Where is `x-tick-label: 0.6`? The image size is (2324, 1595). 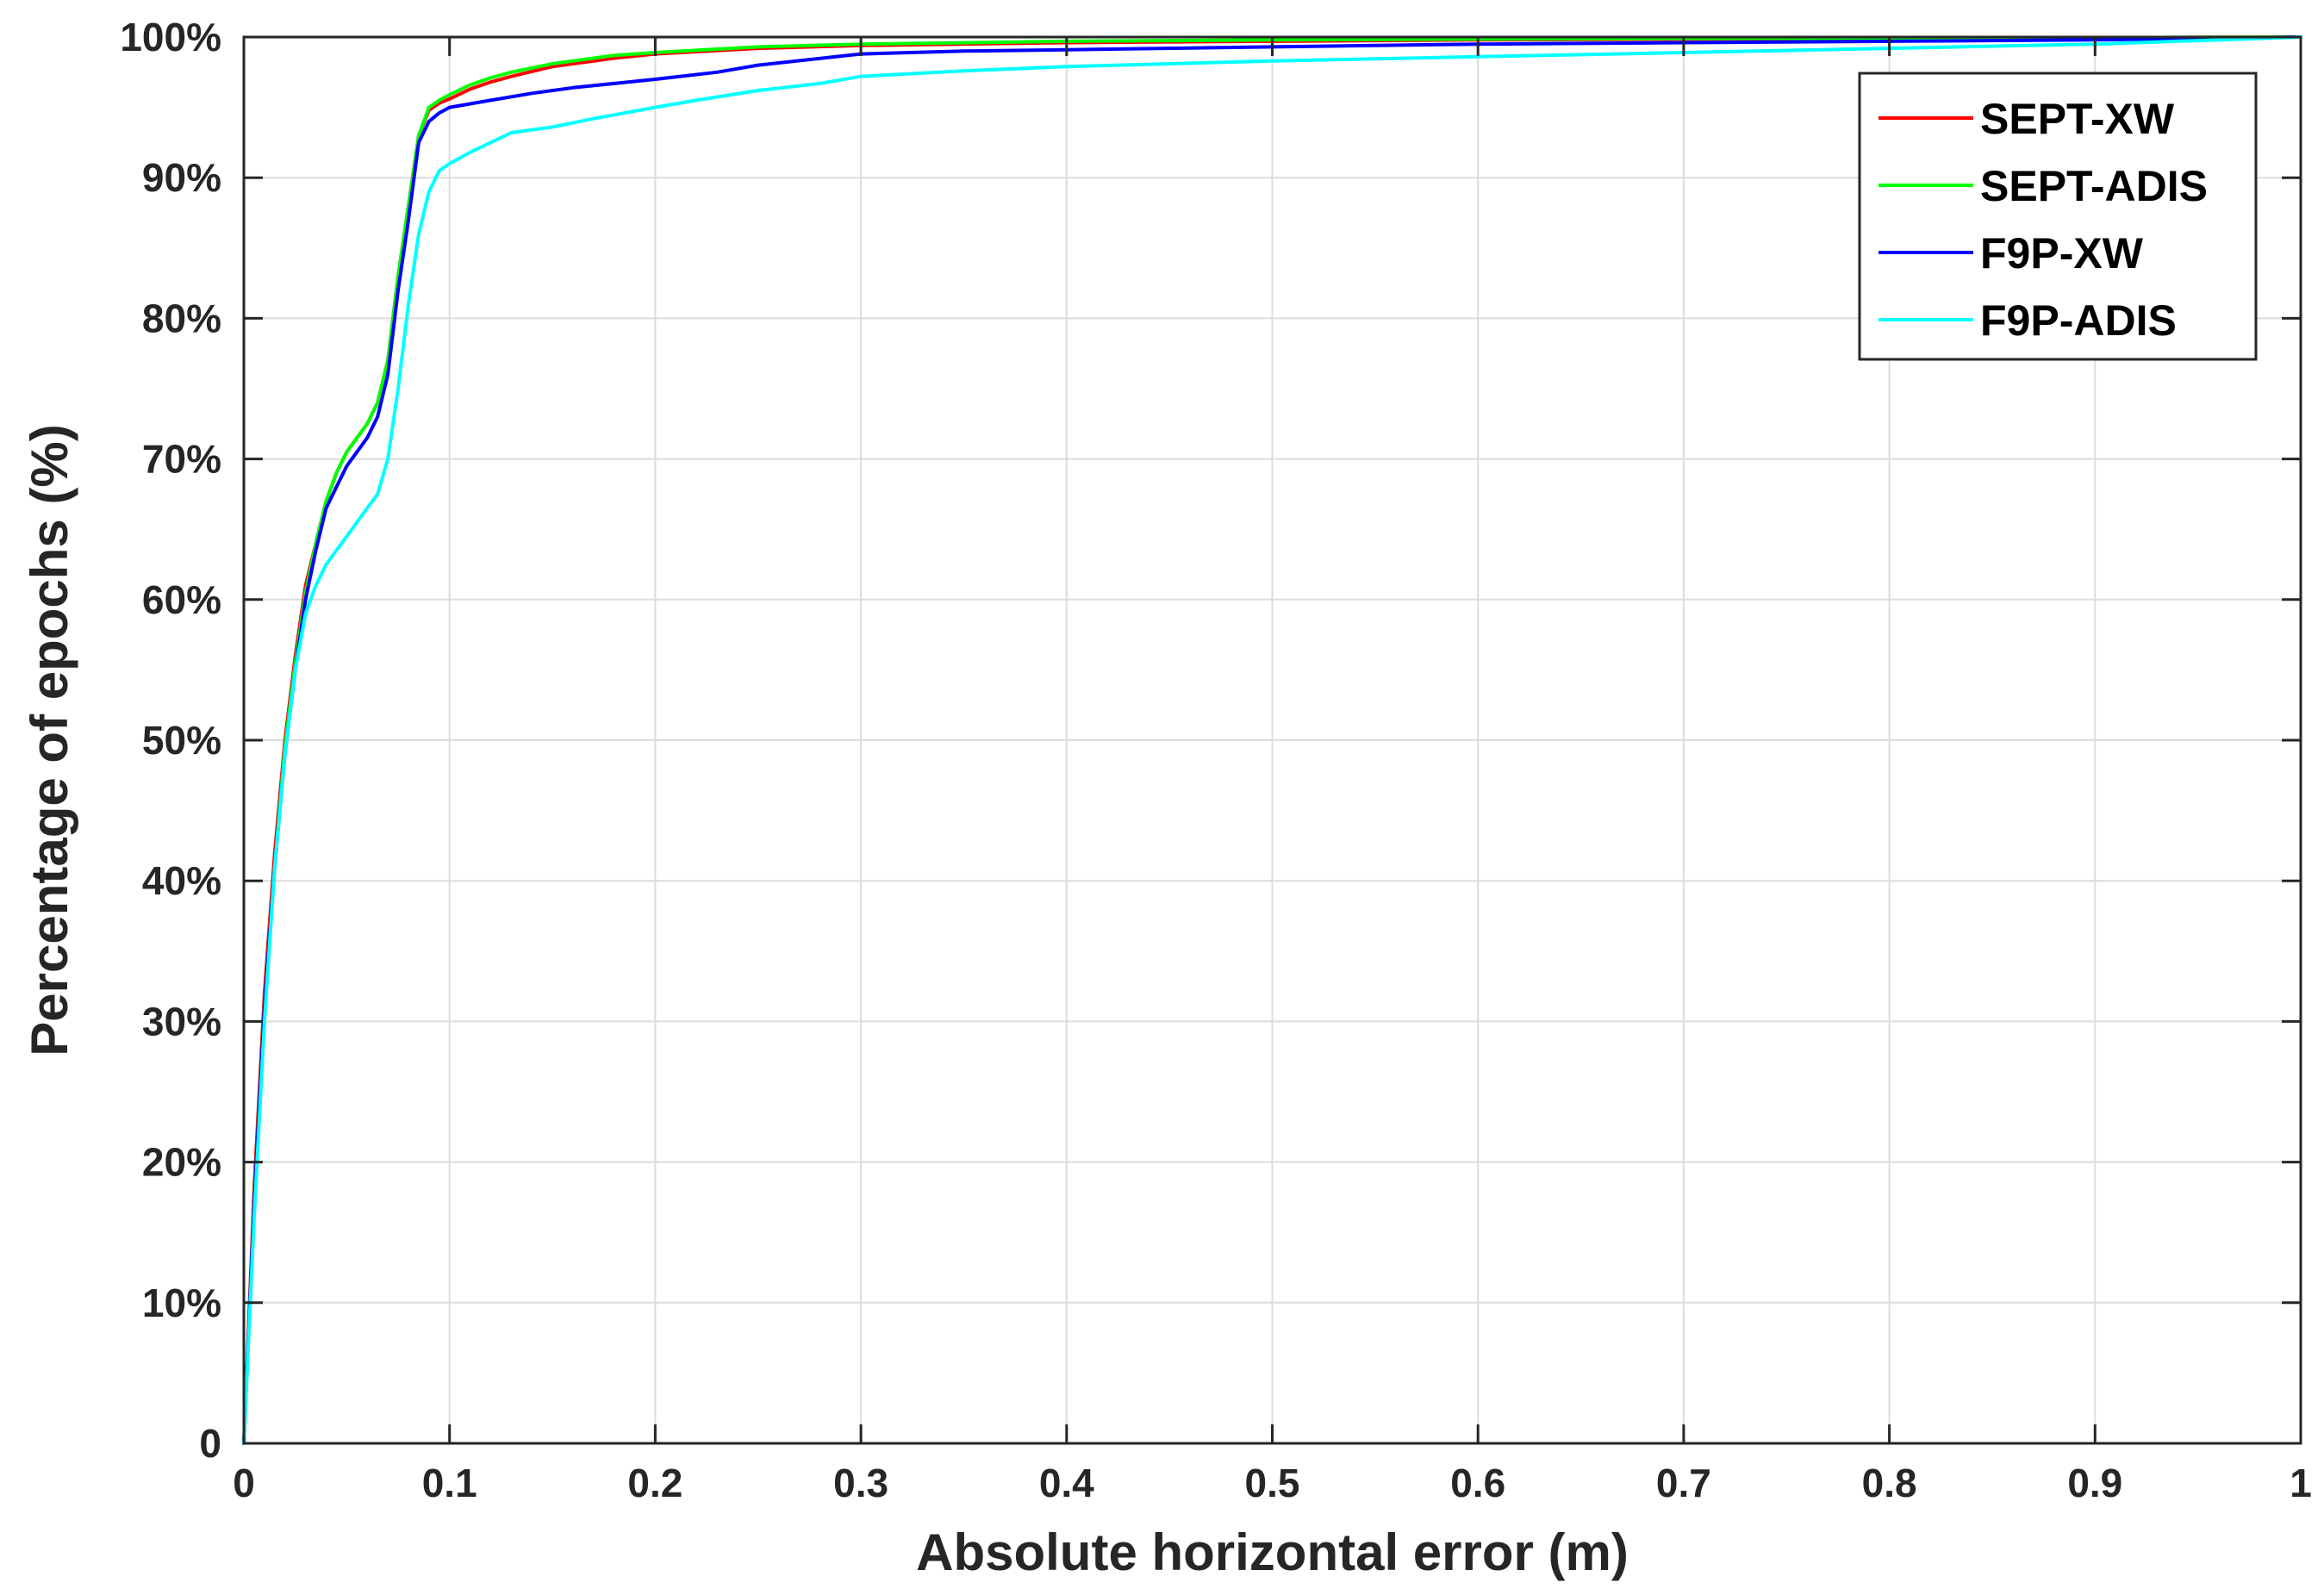 x-tick-label: 0.6 is located at coordinates (1477, 1483).